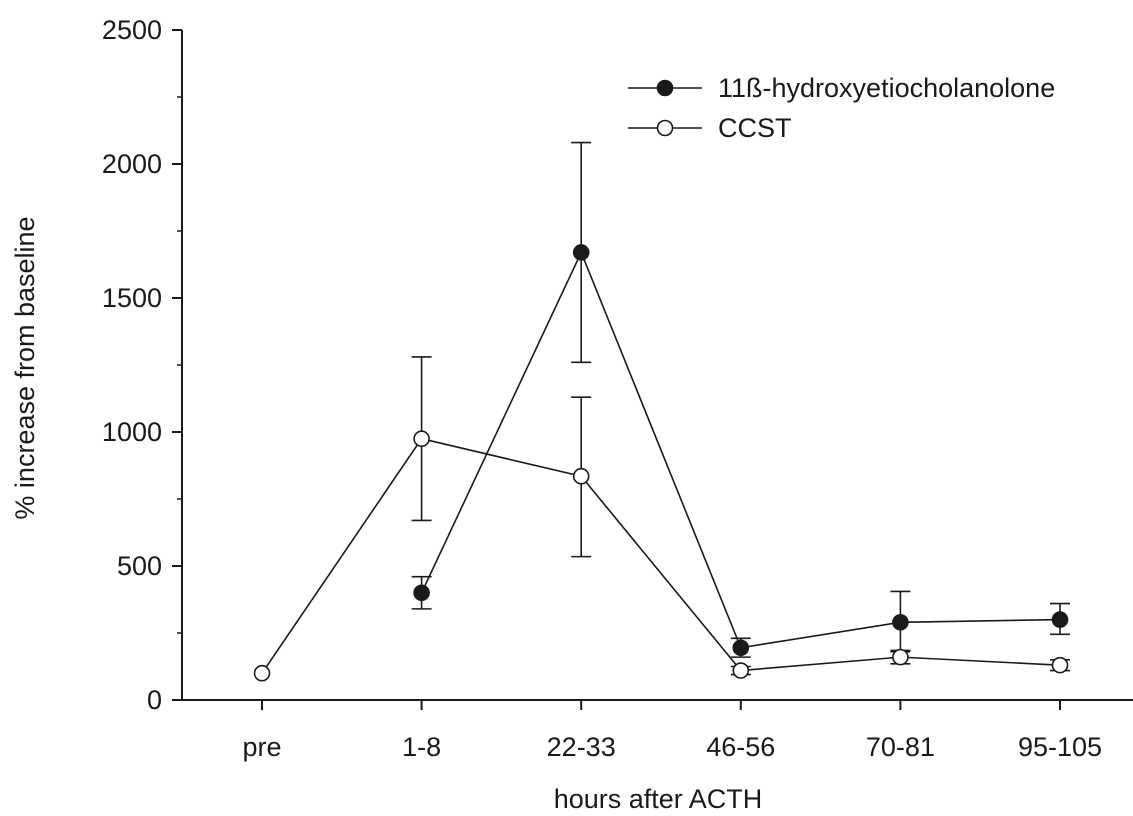 The image size is (1133, 816). I want to click on y-tick-label-0: 0, so click(154, 700).